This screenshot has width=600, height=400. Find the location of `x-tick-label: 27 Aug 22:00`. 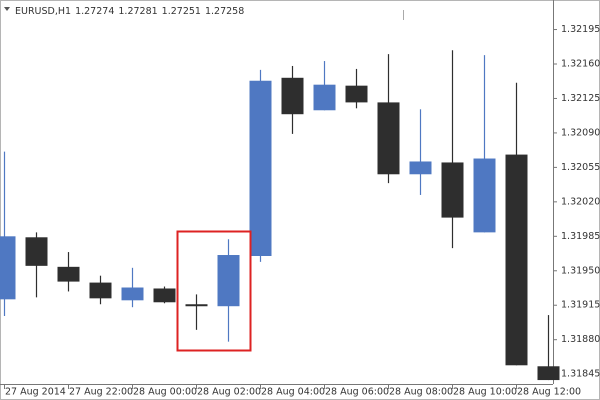

x-tick-label: 27 Aug 22:00 is located at coordinates (101, 392).